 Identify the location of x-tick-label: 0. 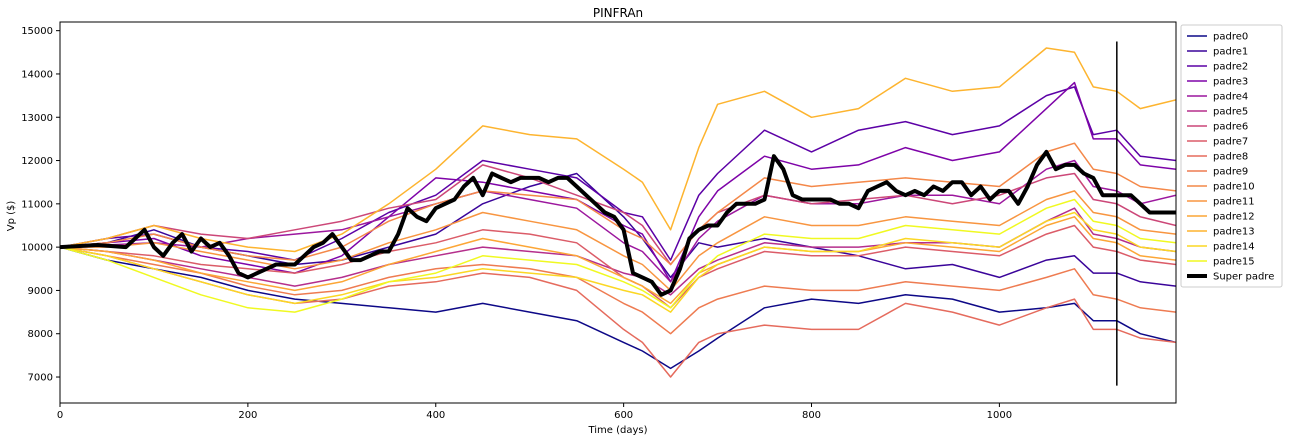
(60, 415).